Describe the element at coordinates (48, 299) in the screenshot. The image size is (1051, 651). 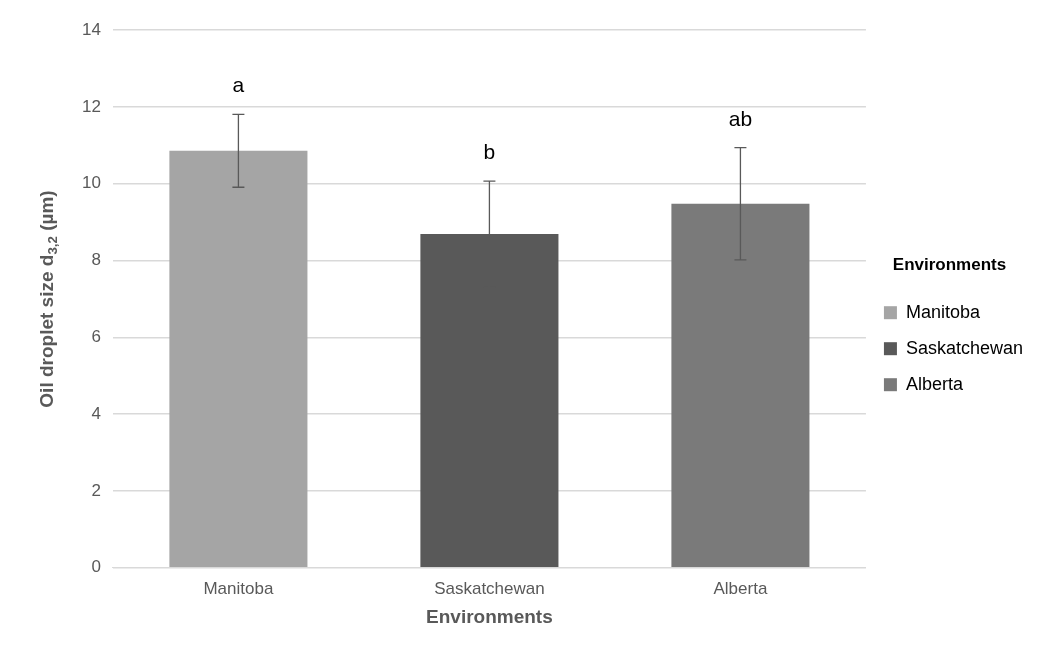
I see `y-axis-title: Oil droplet size d3,2 (µm)` at that location.